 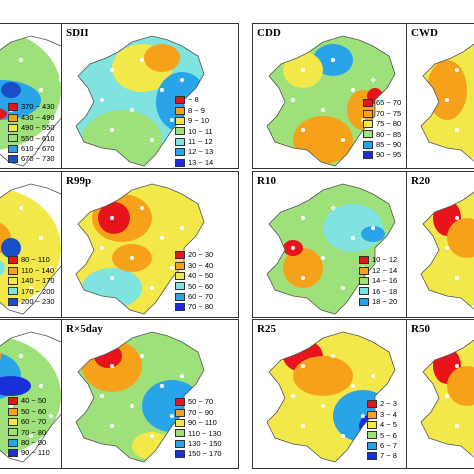 What do you see at coordinates (194, 121) in the screenshot?
I see `legend-entry: 9 ~ 10` at bounding box center [194, 121].